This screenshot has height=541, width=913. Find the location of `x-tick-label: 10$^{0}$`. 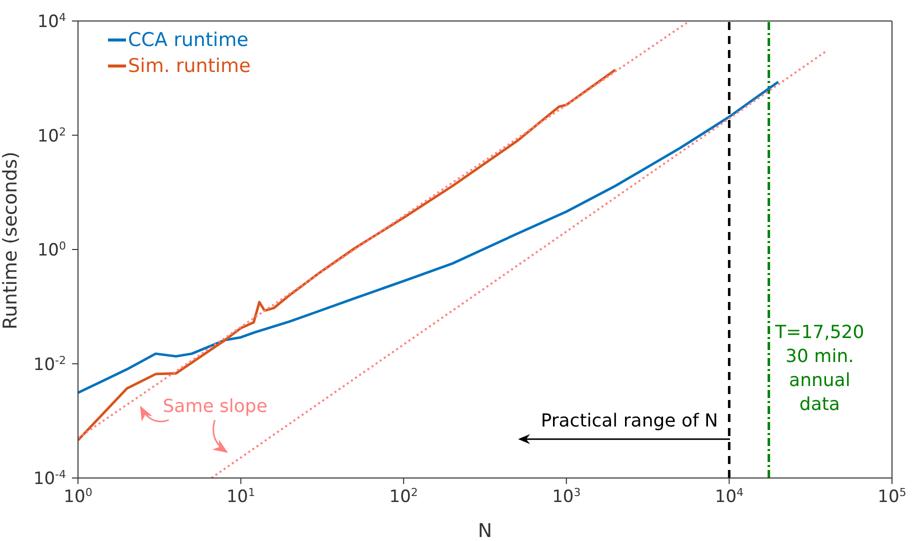

x-tick-label: 10$^{0}$ is located at coordinates (78, 496).